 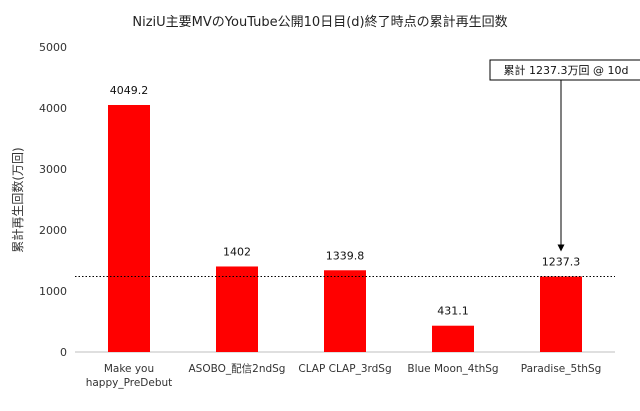 What do you see at coordinates (237, 251) in the screenshot?
I see `bar-value-label: 1402` at bounding box center [237, 251].